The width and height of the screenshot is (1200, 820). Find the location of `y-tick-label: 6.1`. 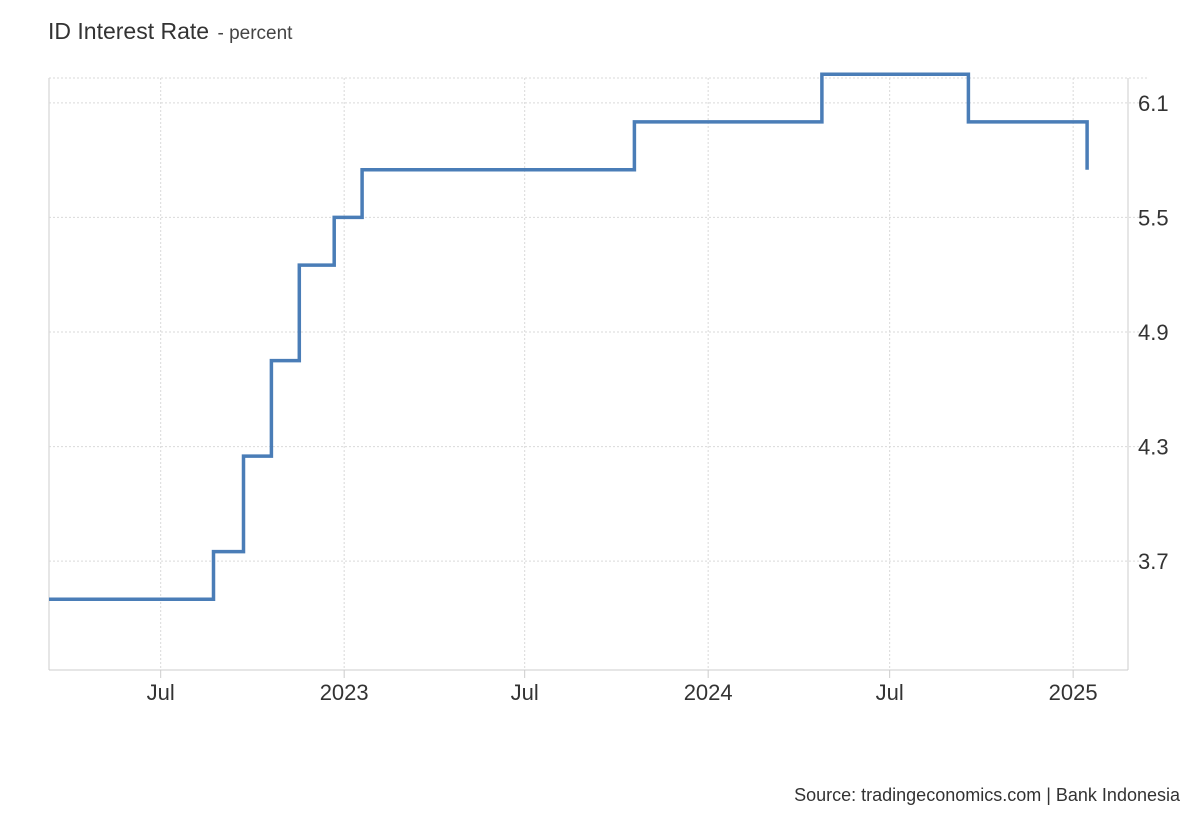

y-tick-label: 6.1 is located at coordinates (1153, 103).